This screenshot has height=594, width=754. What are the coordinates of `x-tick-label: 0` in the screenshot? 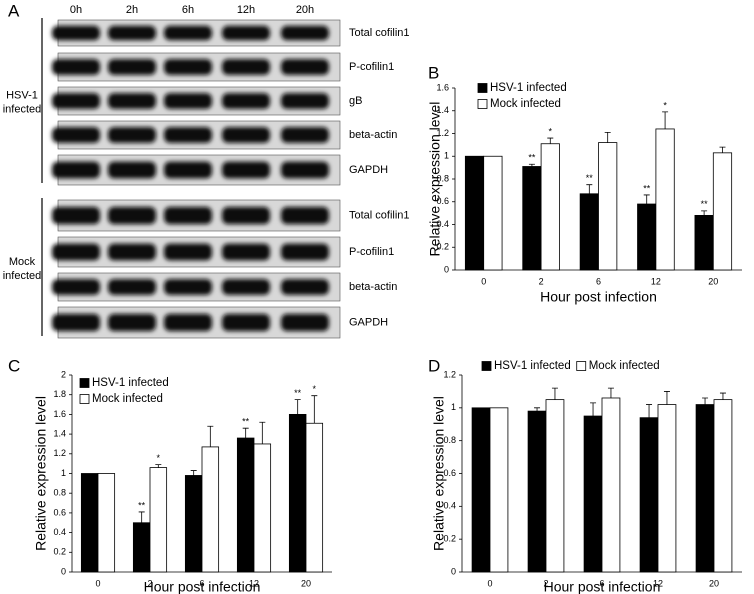 It's located at (489, 583).